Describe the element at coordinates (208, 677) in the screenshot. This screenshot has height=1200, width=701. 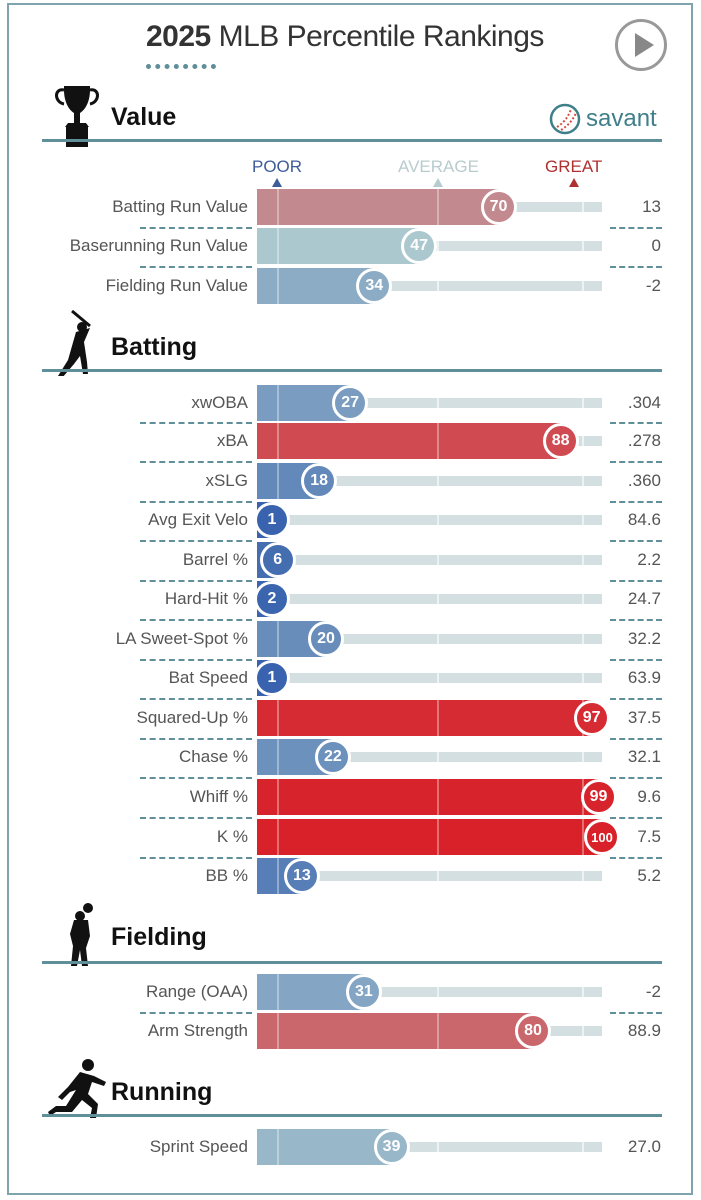
I see `metric-label: Bat Speed` at that location.